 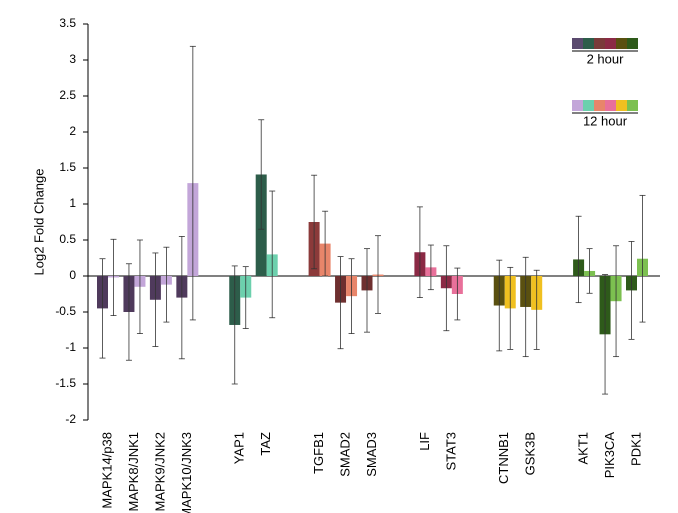 I want to click on x-tick-label: TGFB1, so click(x=318, y=453).